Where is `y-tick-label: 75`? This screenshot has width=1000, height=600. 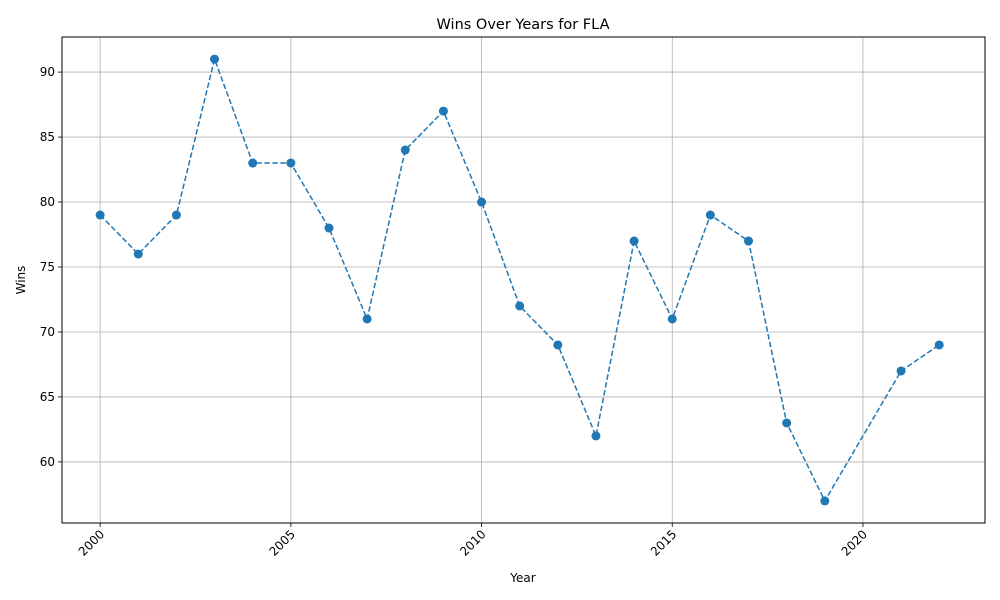 y-tick-label: 75 is located at coordinates (47, 267).